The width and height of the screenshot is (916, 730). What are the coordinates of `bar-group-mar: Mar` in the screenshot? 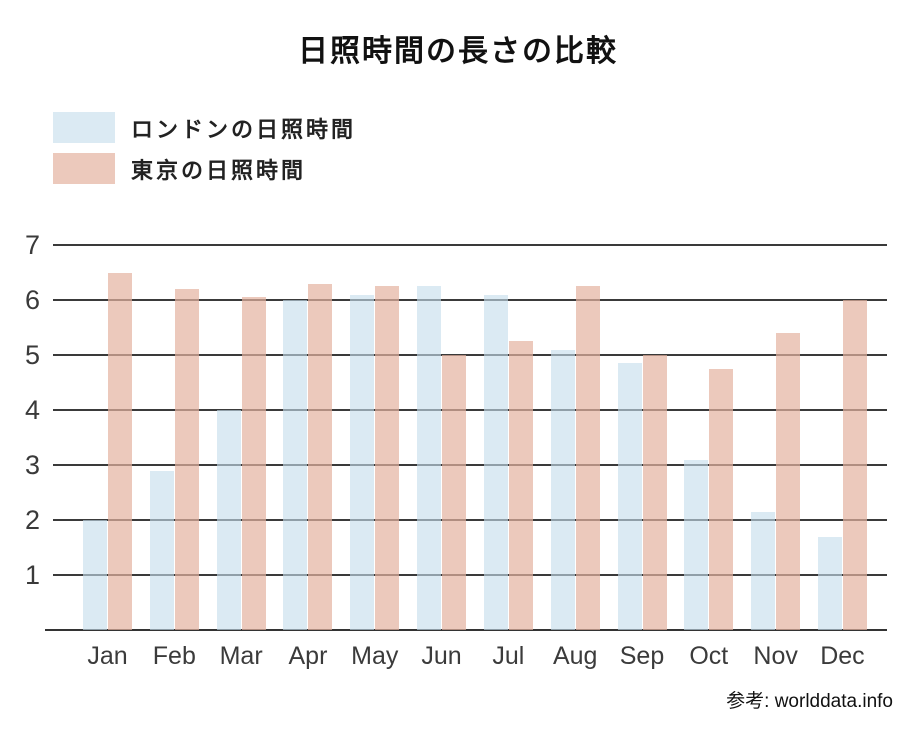 It's located at (241, 483).